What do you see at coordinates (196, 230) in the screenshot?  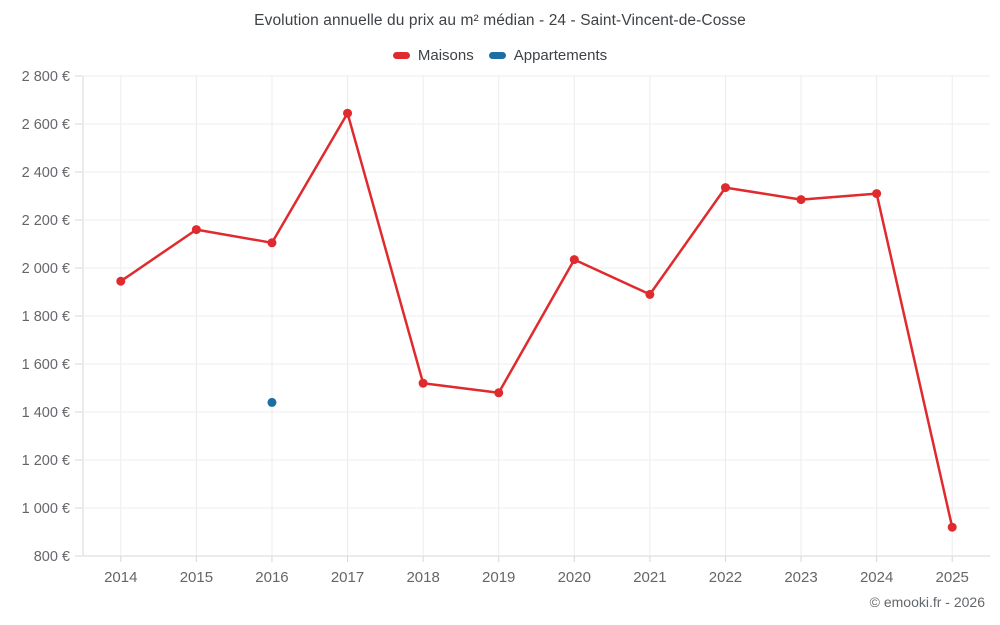 I see `data-point-maisons-2015` at bounding box center [196, 230].